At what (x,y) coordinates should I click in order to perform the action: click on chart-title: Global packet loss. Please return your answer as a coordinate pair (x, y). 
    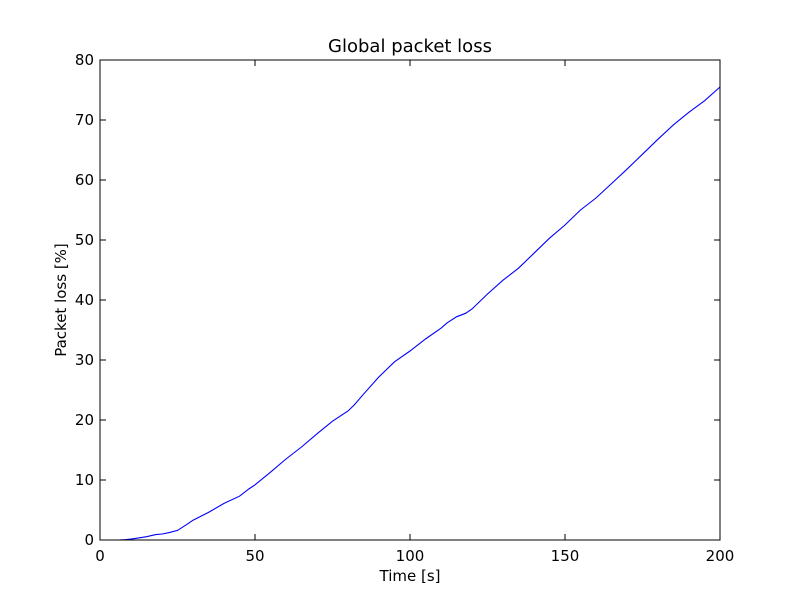
    Looking at the image, I should click on (410, 46).